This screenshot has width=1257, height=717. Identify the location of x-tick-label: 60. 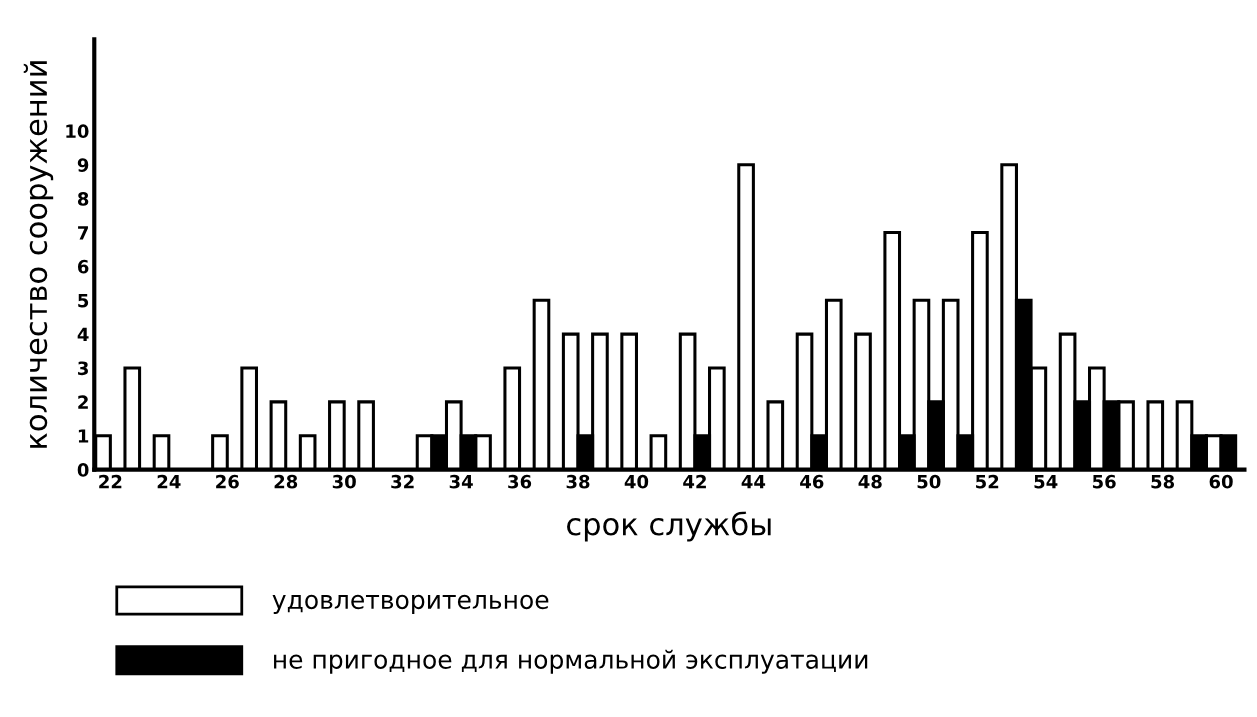
(1221, 481).